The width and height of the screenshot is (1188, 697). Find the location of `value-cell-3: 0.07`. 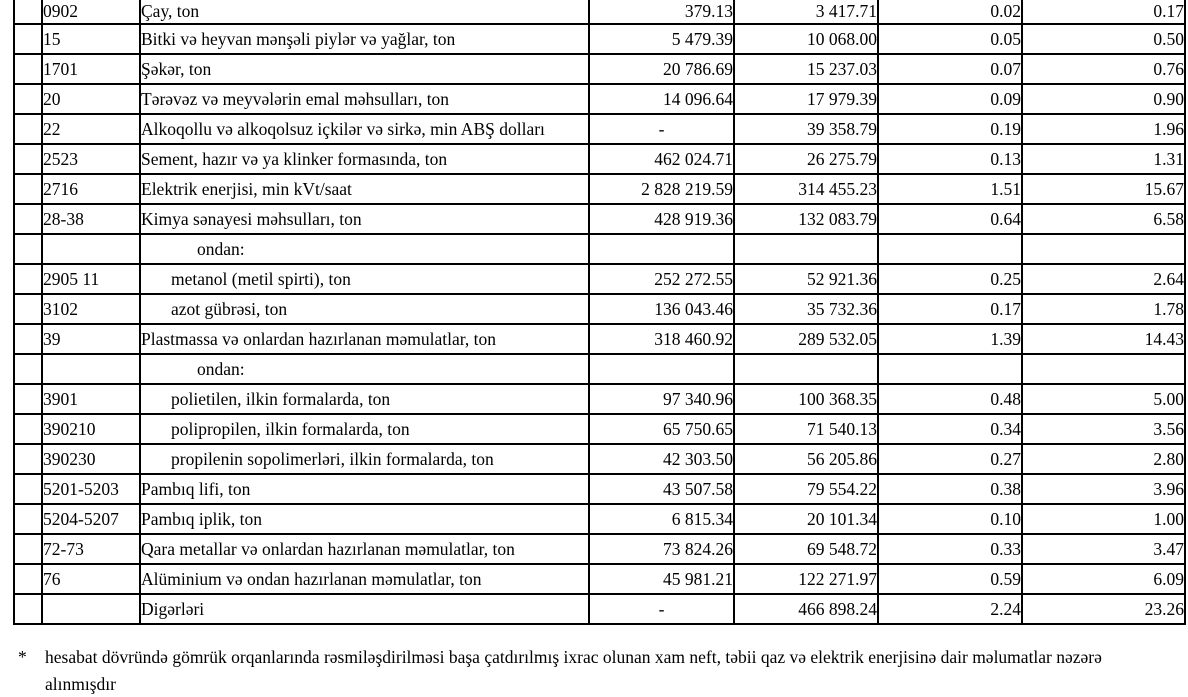

value-cell-3: 0.07 is located at coordinates (950, 69).